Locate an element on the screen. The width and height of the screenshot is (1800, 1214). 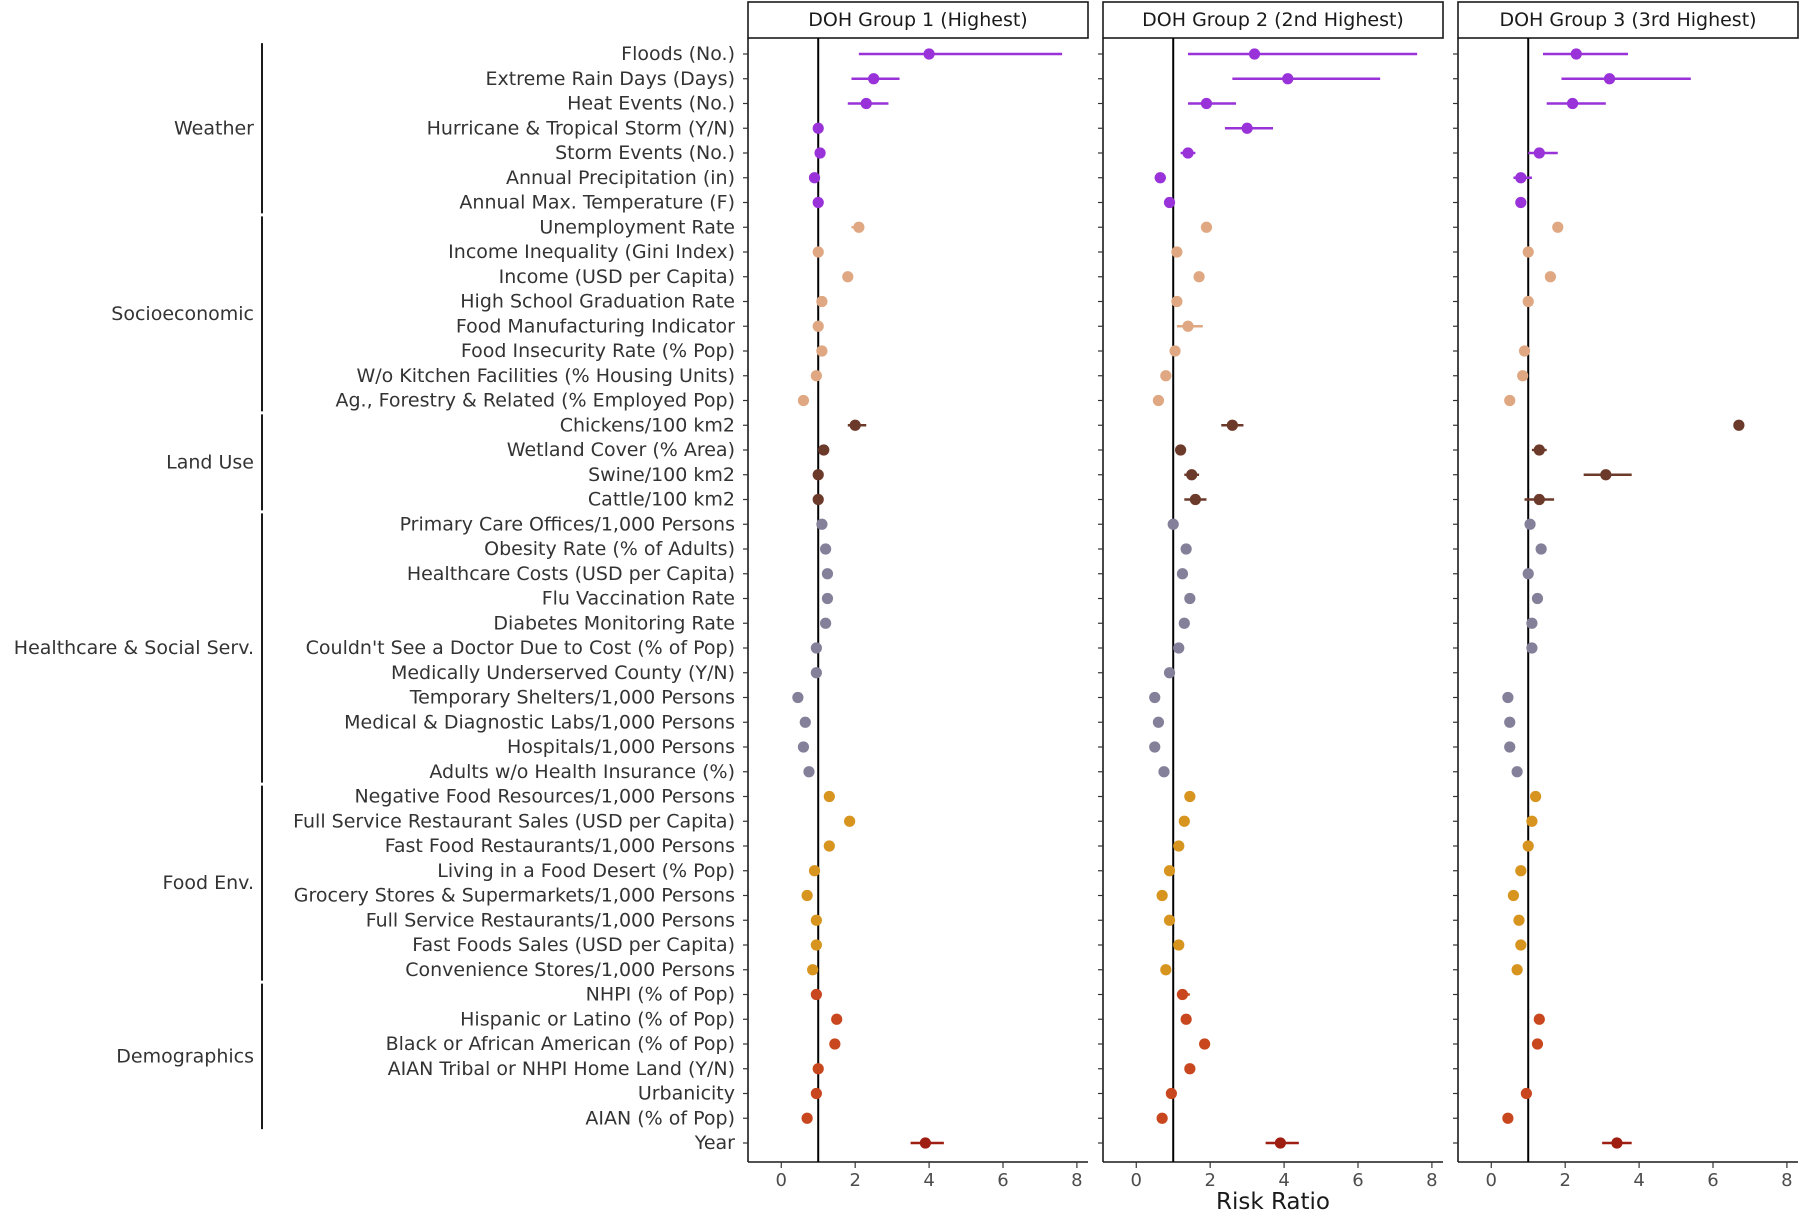
variable-label: Cattle/100 km2 is located at coordinates (661, 500).